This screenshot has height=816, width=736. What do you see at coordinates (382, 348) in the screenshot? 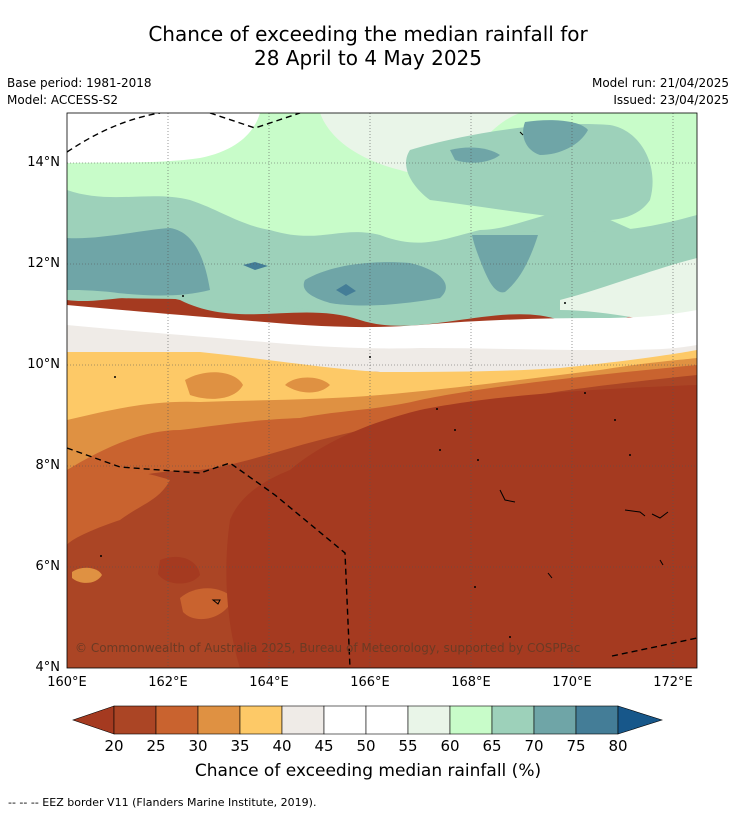
I see `region-40-45-band` at bounding box center [382, 348].